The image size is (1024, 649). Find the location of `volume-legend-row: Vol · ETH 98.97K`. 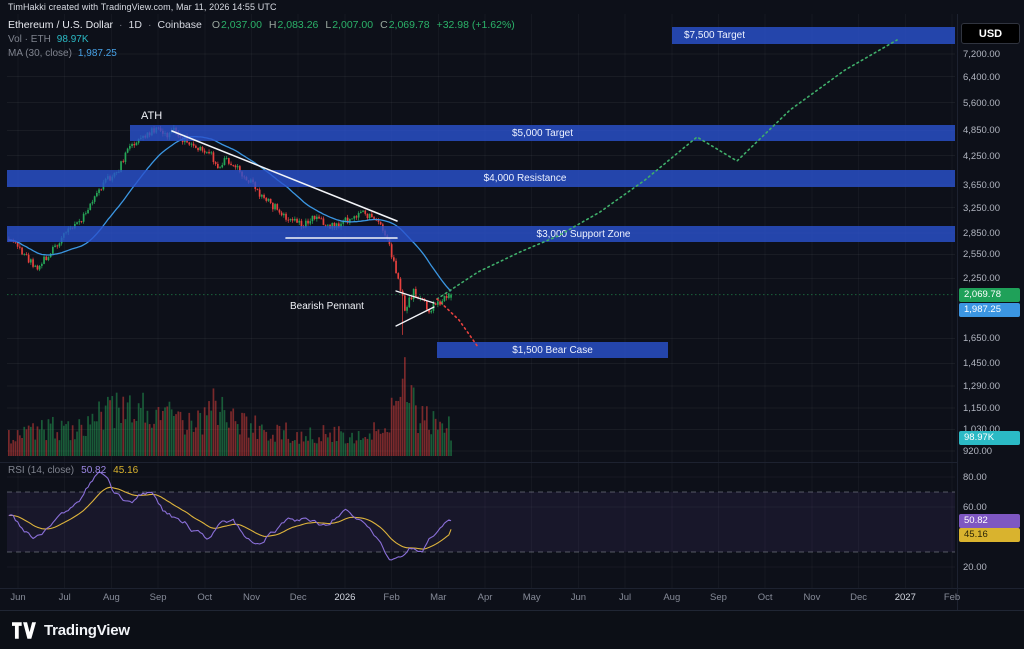

volume-legend-row: Vol · ETH 98.97K is located at coordinates (261, 39).